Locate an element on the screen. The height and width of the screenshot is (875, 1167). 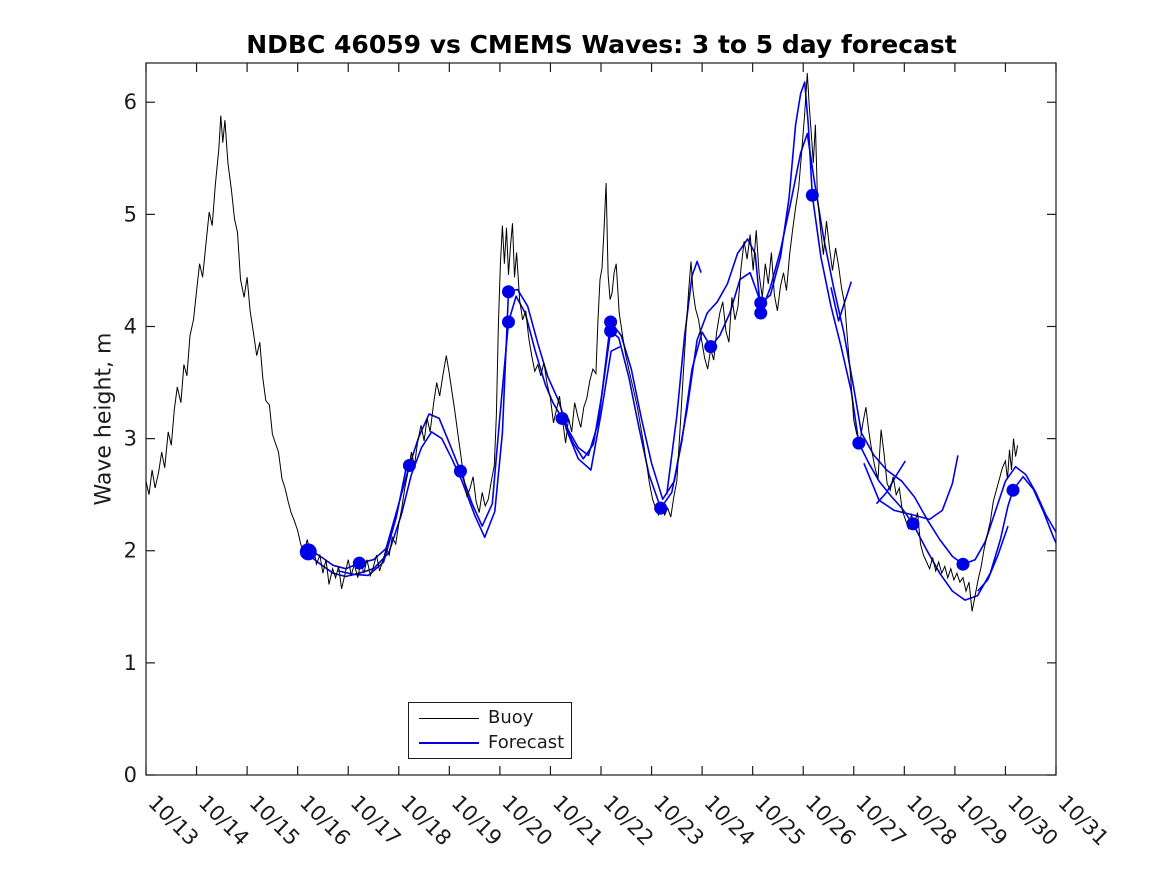
forecast-line-swatch is located at coordinates (449, 743).